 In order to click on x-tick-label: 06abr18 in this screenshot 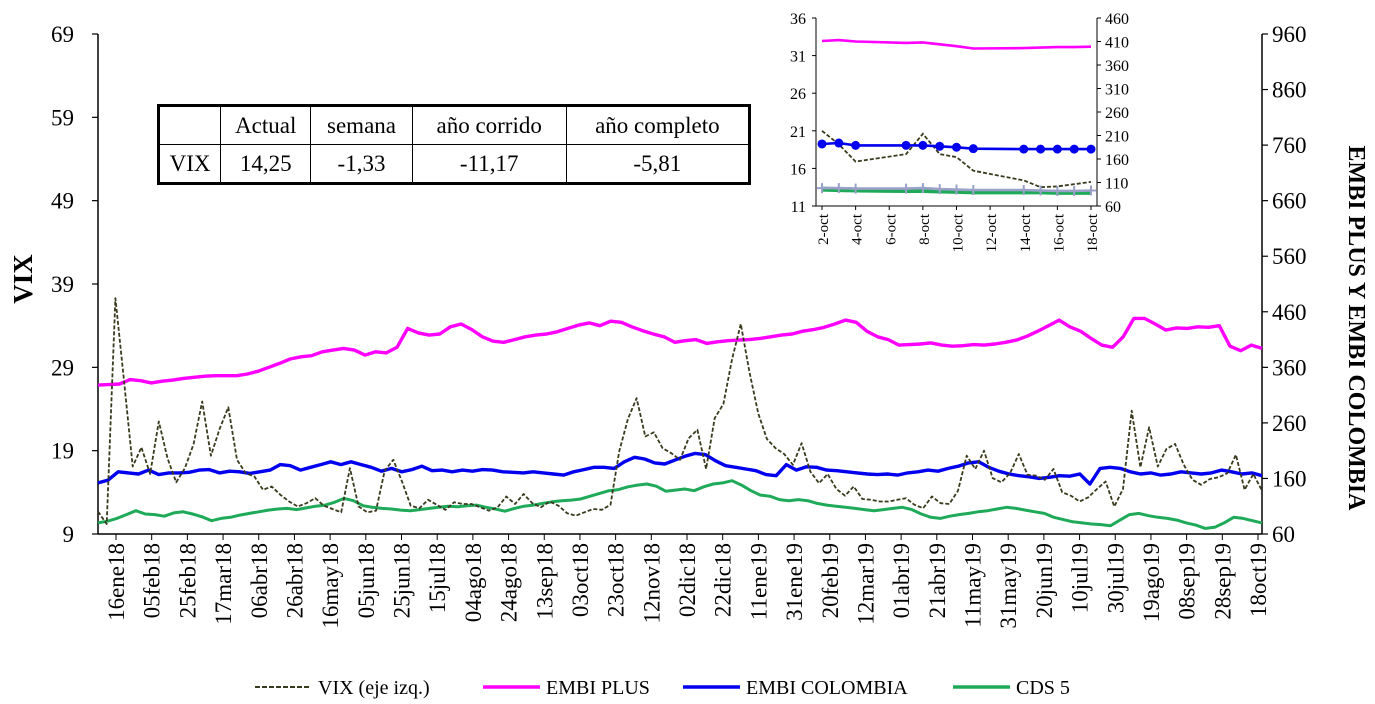, I will do `click(259, 580)`.